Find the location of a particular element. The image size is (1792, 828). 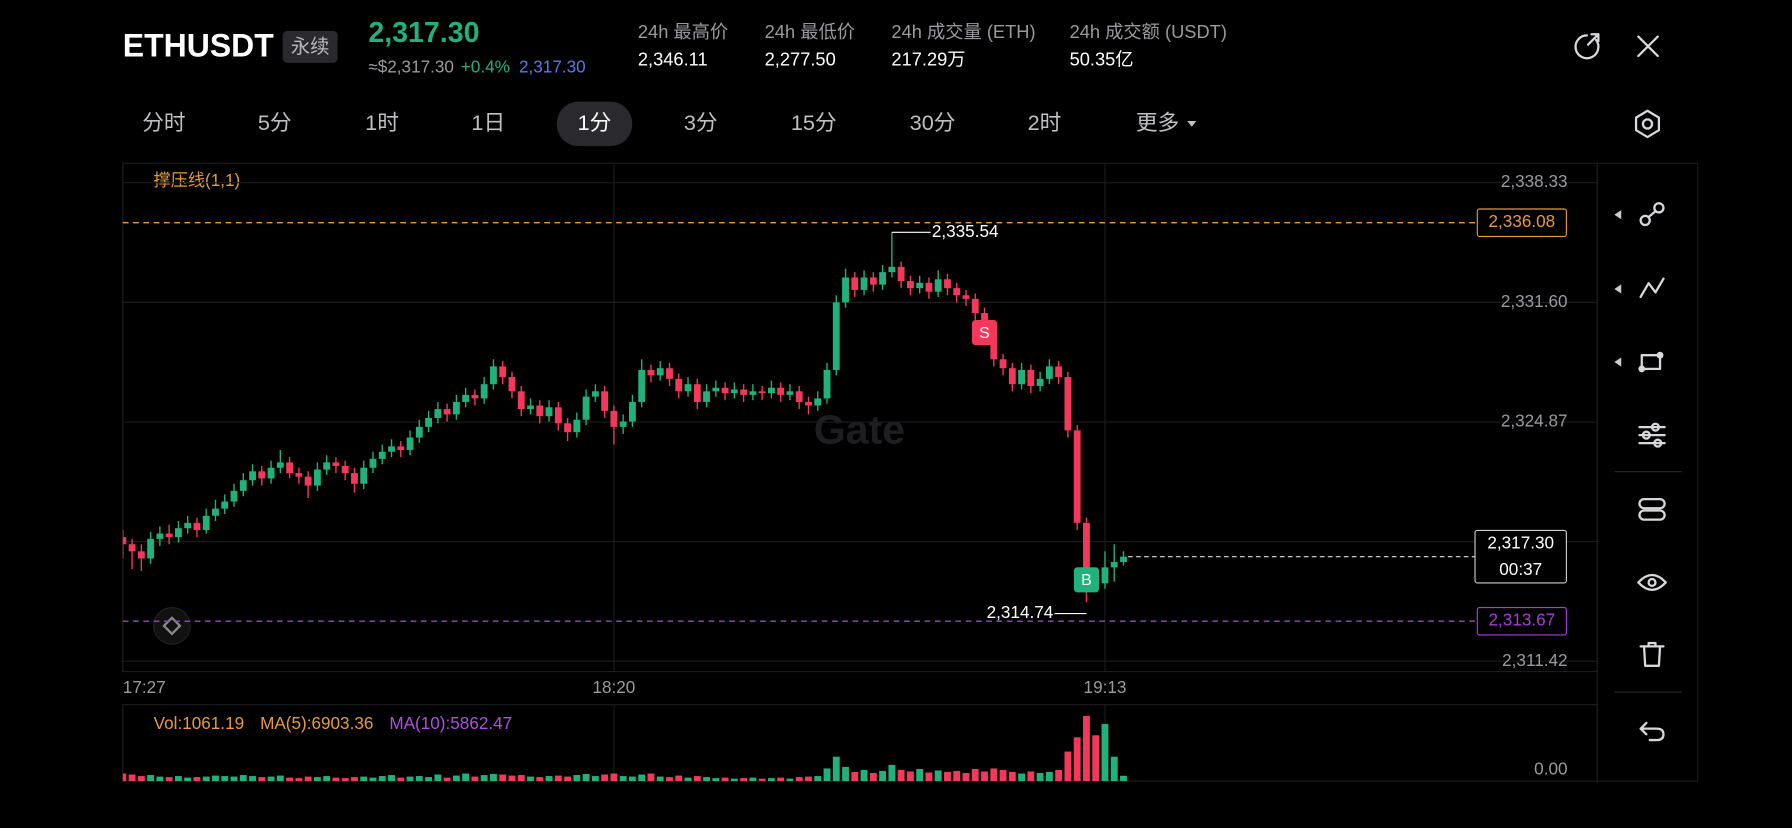

line-tool is located at coordinates (1652, 214).